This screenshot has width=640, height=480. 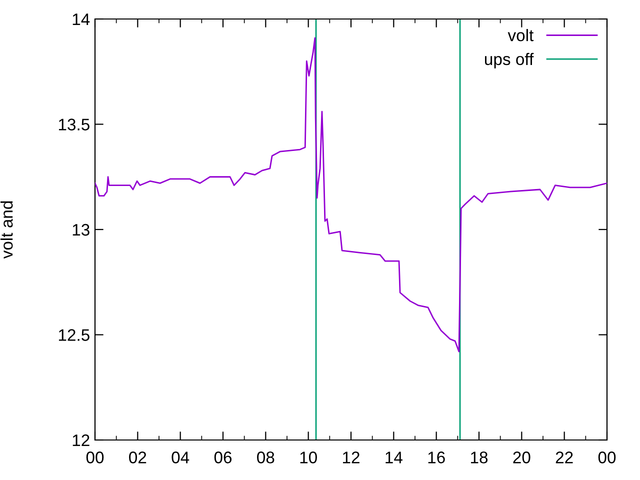 I want to click on y-tick-label: 13, so click(x=81, y=230).